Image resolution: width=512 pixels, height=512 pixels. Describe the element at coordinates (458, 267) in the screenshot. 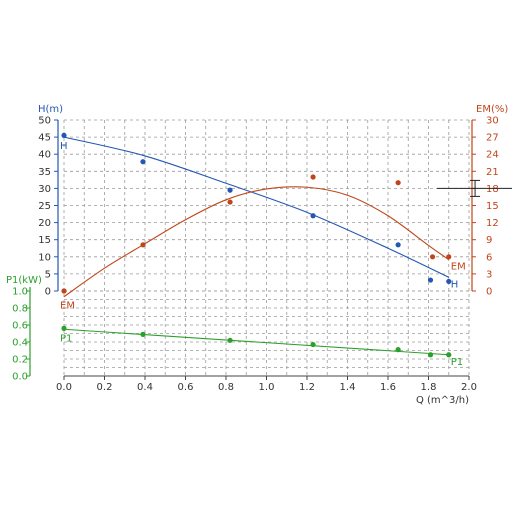

I see `em-curve-end-label: EM` at that location.